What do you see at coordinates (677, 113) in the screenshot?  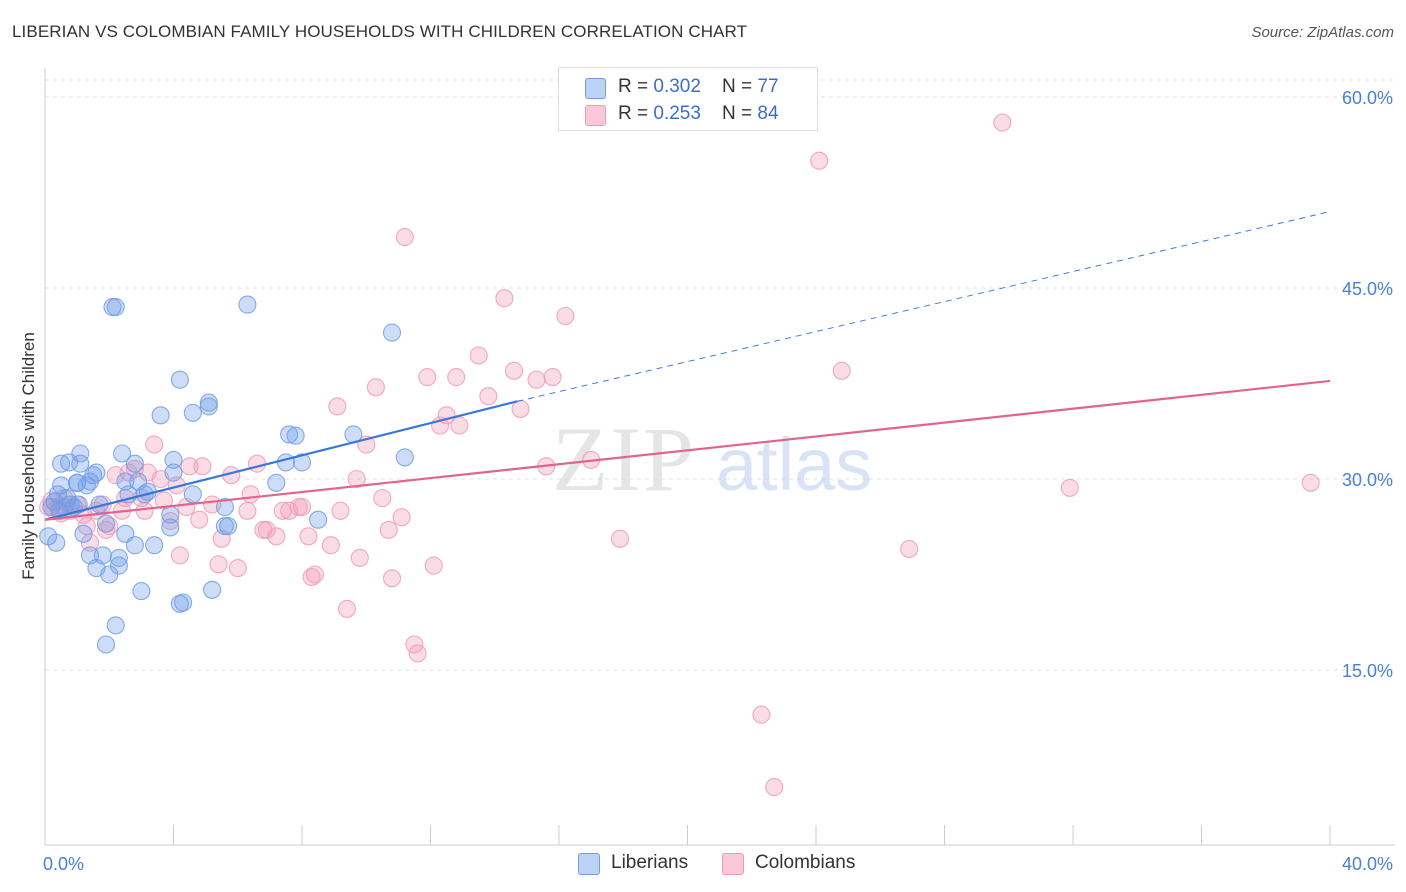 I see `legend-r-value-colombians: 0.253` at bounding box center [677, 113].